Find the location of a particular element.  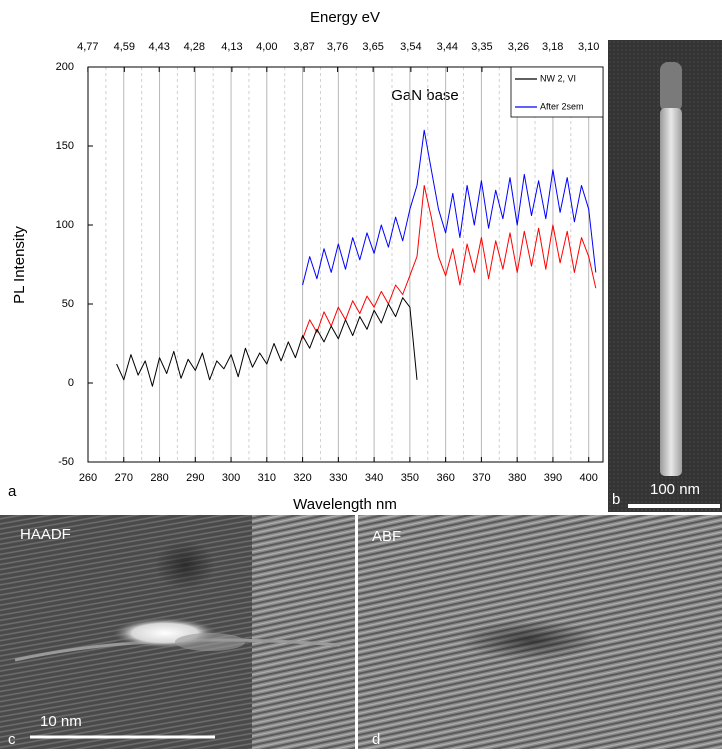

x-tick-label: 330 is located at coordinates (338, 478).